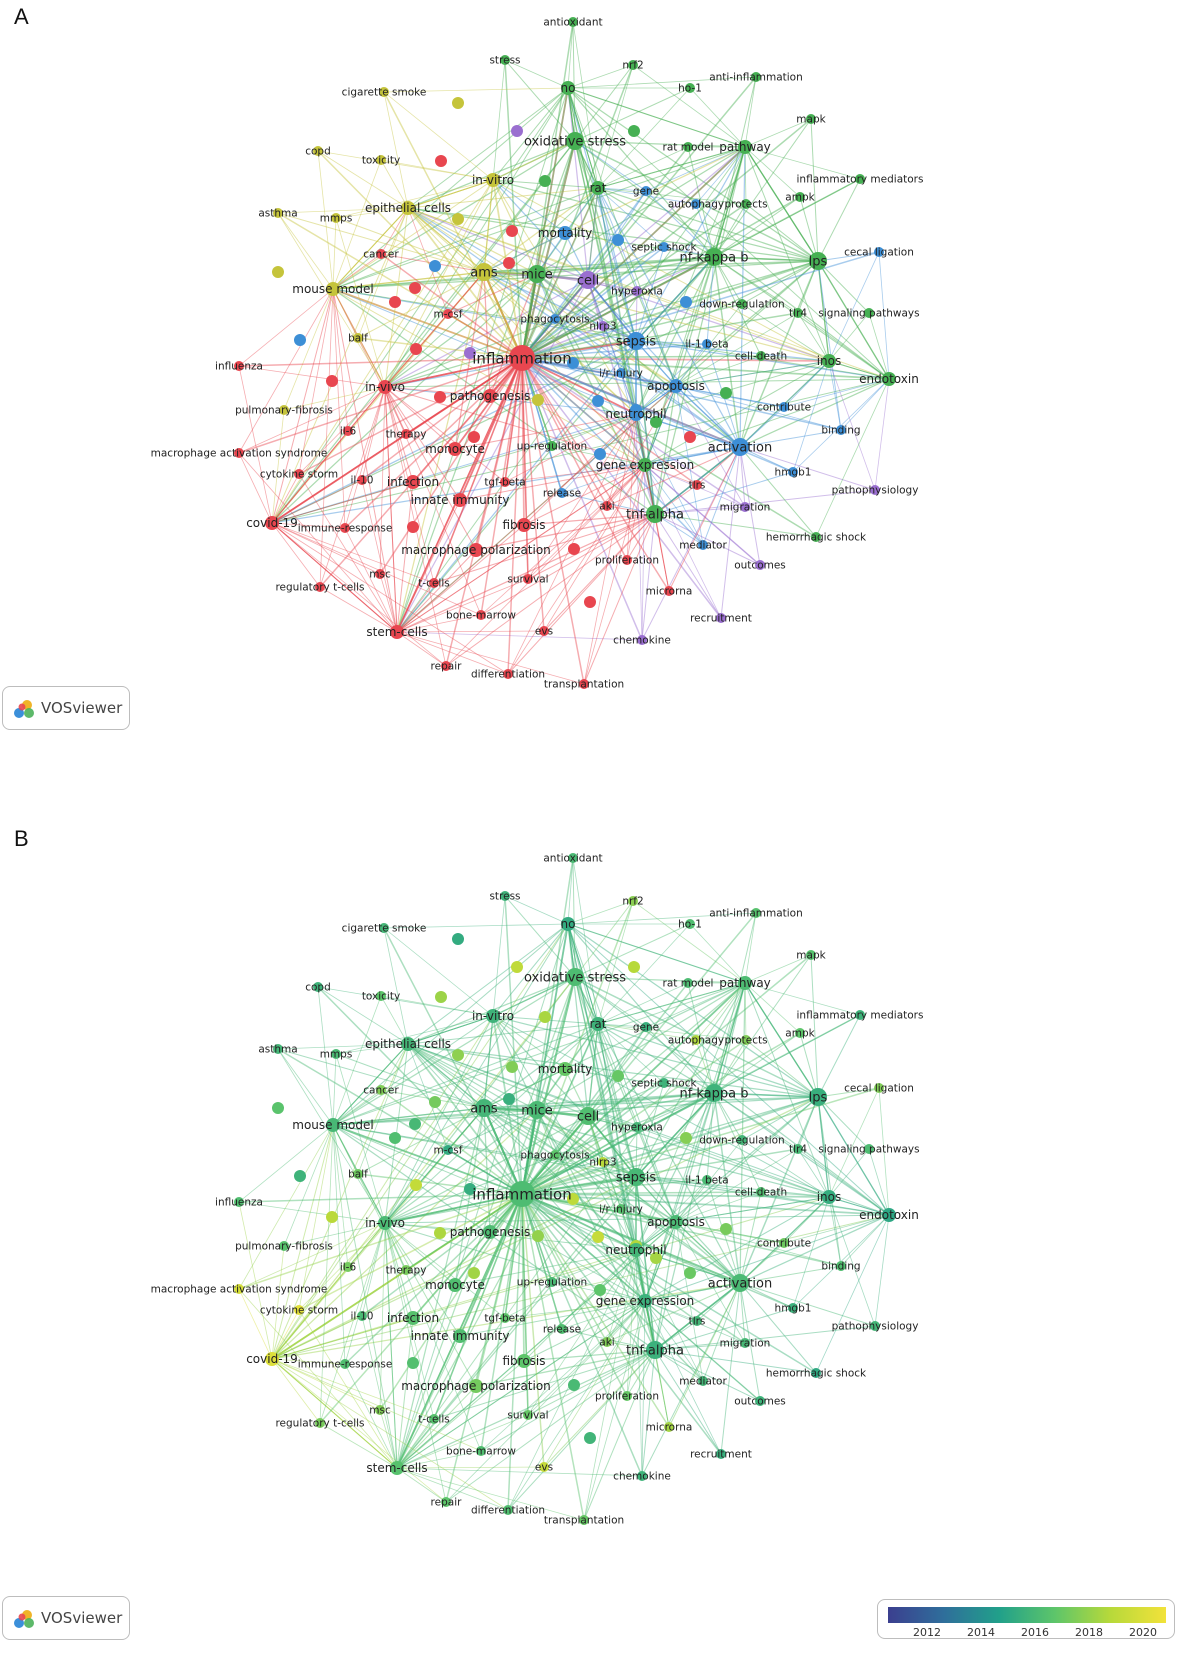 The width and height of the screenshot is (1180, 1666). What do you see at coordinates (575, 141) in the screenshot?
I see `node-oxidative-stress` at bounding box center [575, 141].